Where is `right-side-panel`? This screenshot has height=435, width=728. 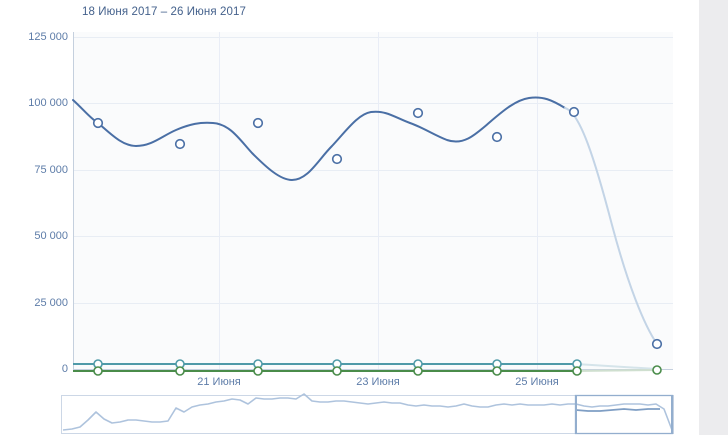 right-side-panel is located at coordinates (713, 217).